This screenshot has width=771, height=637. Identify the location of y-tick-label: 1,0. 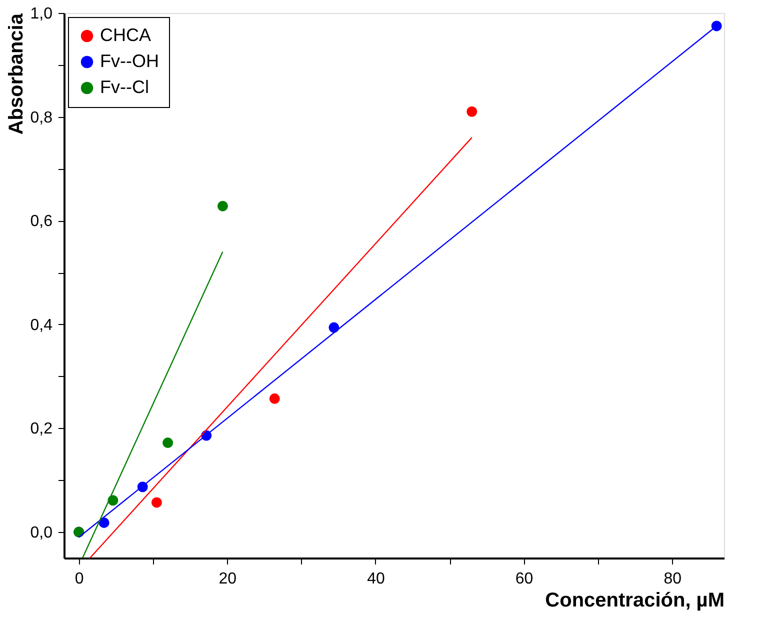
(41, 14).